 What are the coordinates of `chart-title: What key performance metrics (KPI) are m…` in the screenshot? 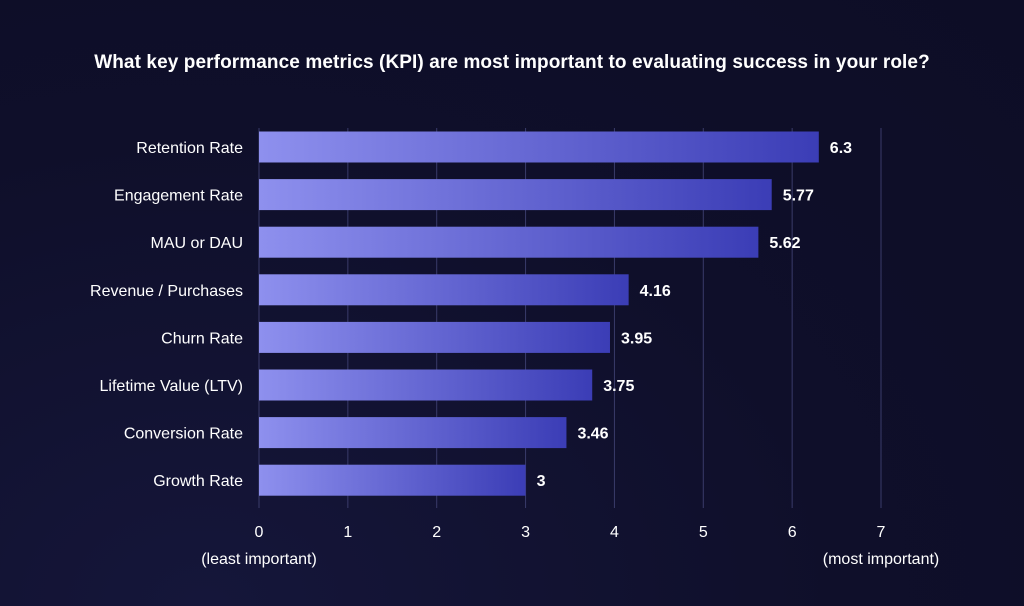 It's located at (512, 62).